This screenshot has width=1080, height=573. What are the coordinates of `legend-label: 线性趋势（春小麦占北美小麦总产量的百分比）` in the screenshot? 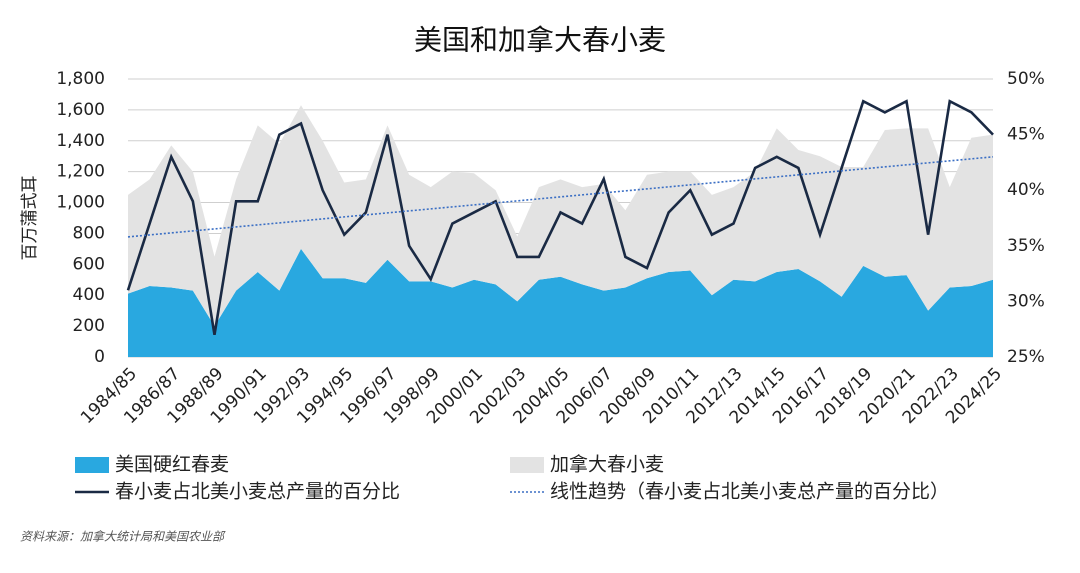 It's located at (749, 492).